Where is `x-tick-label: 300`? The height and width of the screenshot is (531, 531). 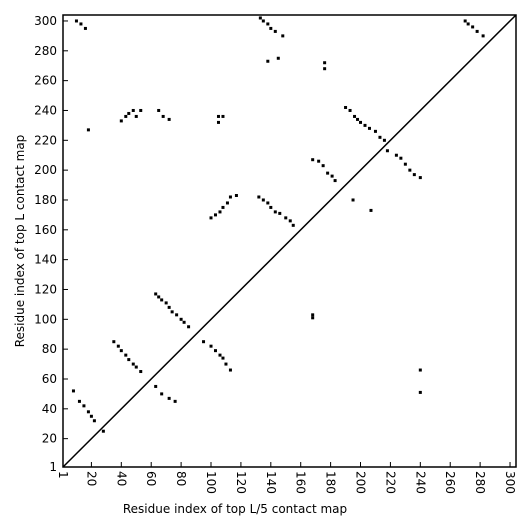 x-tick-label: 300 is located at coordinates (510, 482).